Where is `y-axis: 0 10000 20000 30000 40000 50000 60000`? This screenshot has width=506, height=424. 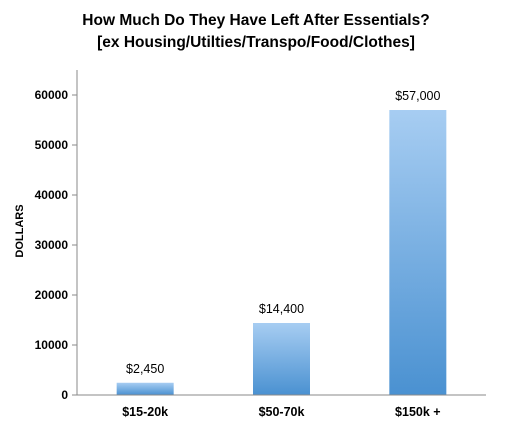
y-axis: 0 10000 20000 30000 40000 50000 60000 is located at coordinates (56, 245).